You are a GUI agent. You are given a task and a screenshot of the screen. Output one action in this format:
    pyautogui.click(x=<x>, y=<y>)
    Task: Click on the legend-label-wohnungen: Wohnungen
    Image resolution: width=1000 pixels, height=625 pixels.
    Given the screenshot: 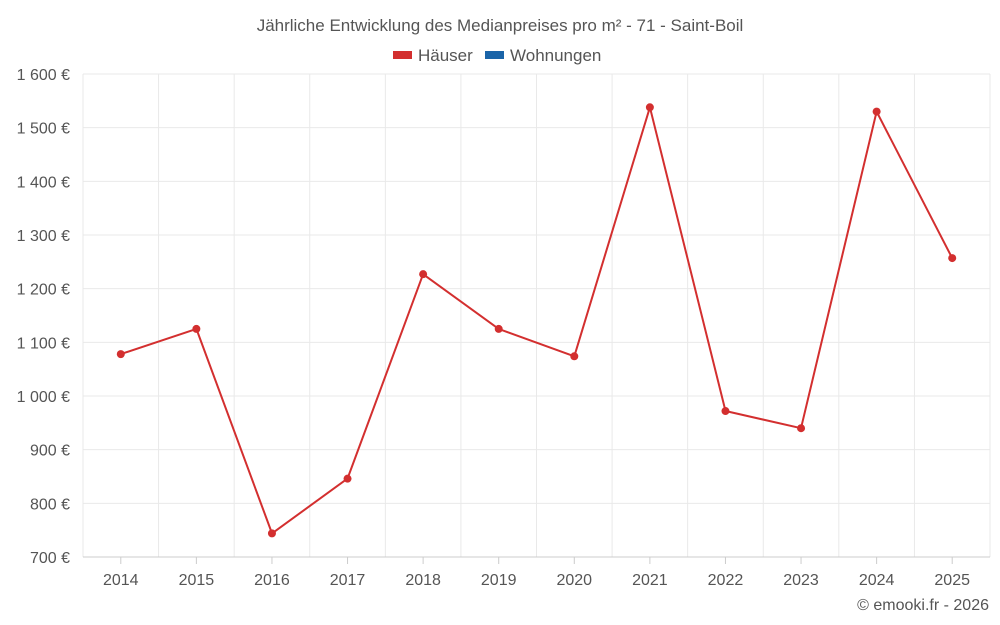 What is the action you would take?
    pyautogui.click(x=555, y=55)
    